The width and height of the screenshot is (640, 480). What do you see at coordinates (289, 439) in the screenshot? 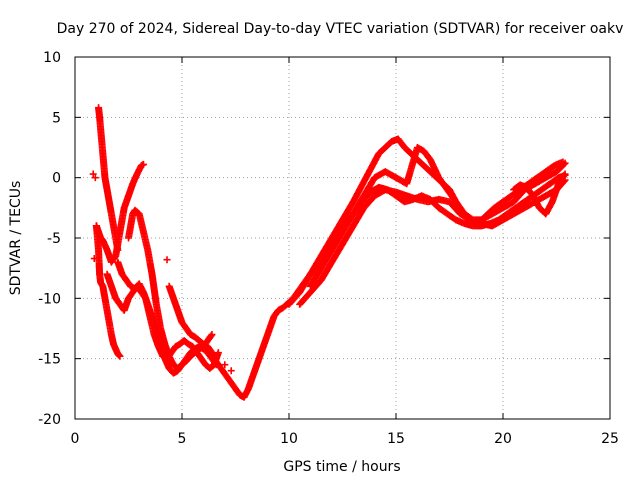
I see `x-tick-label: 10` at bounding box center [289, 439].